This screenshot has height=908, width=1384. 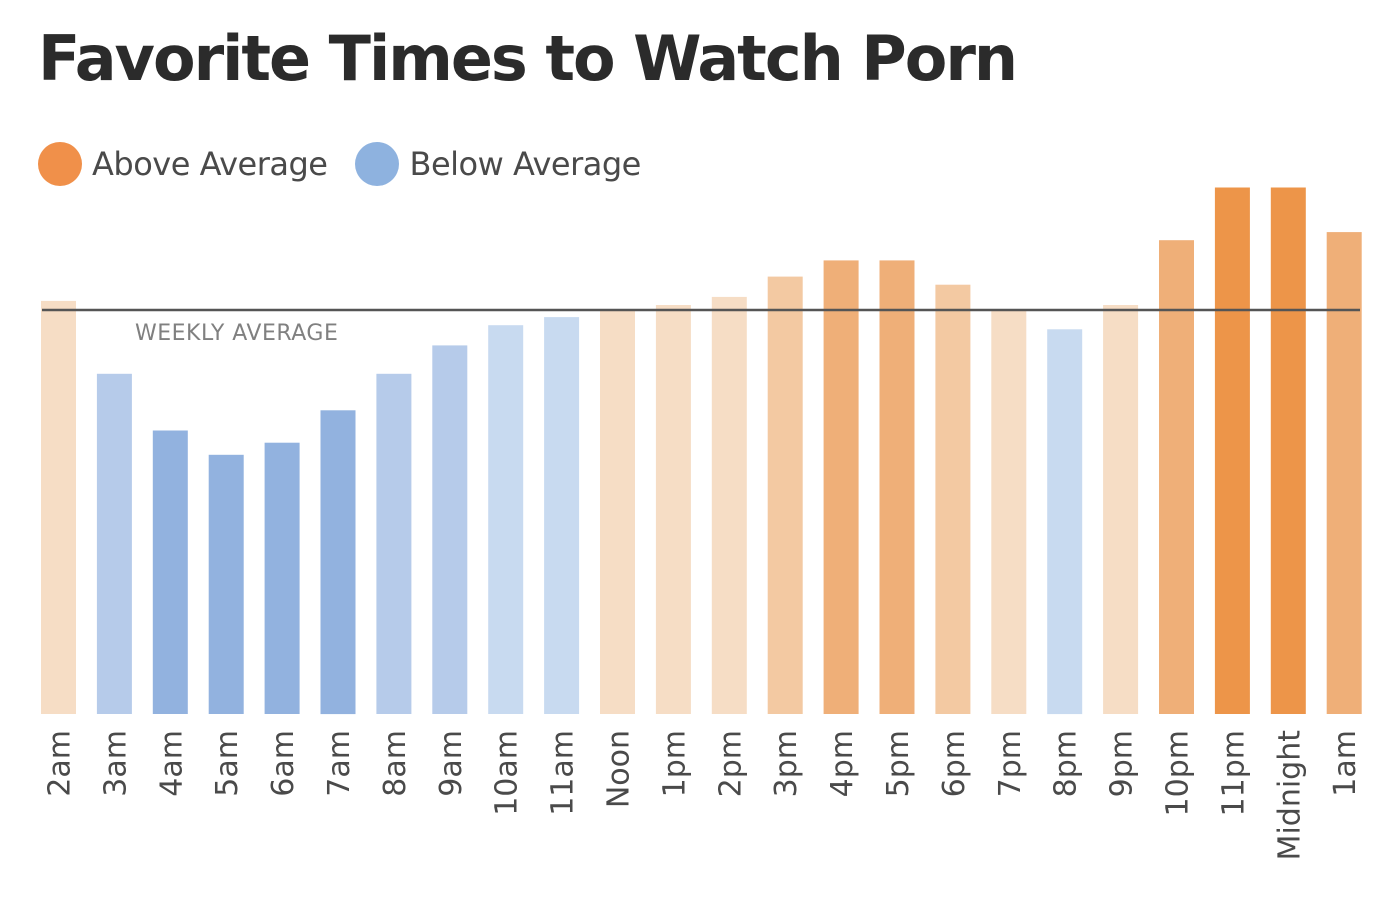 I want to click on chart-legend: Above Average Below Average, so click(x=353, y=164).